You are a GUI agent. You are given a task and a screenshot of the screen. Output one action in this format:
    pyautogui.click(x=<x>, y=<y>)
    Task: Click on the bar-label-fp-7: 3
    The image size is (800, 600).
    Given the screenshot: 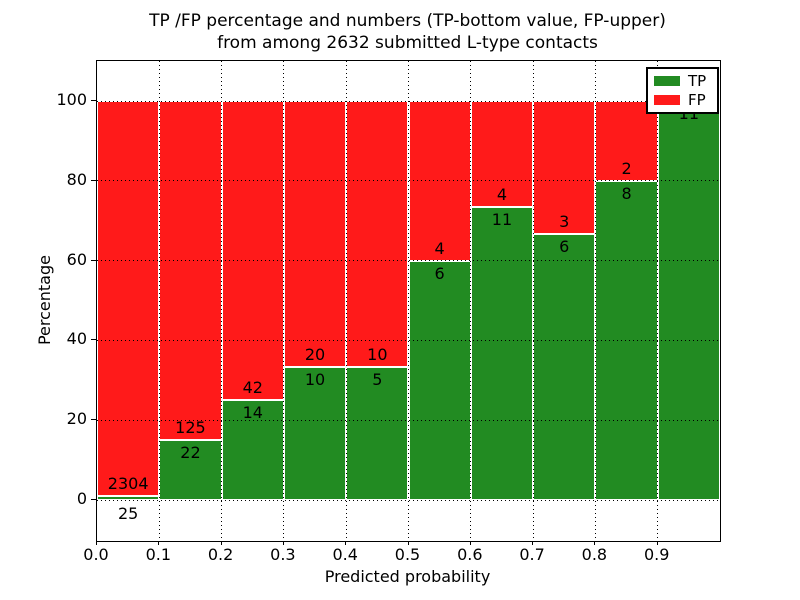 What is the action you would take?
    pyautogui.click(x=564, y=221)
    